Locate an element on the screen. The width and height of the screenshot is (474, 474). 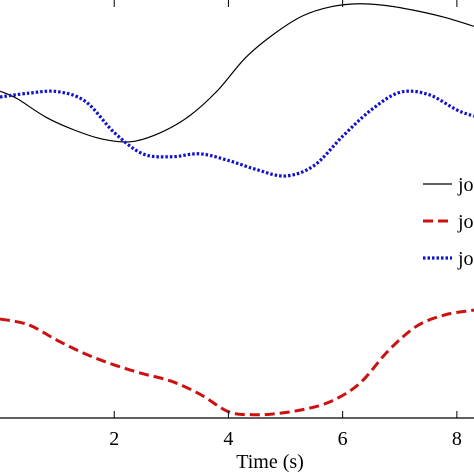
legend-label-2: jo is located at coordinates (465, 222).